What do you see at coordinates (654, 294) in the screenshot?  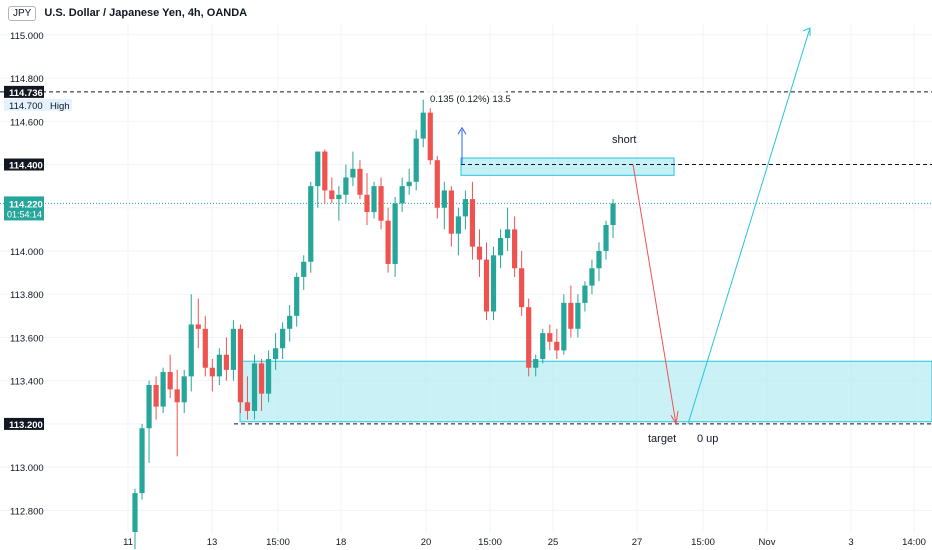 I see `projection-down-line` at bounding box center [654, 294].